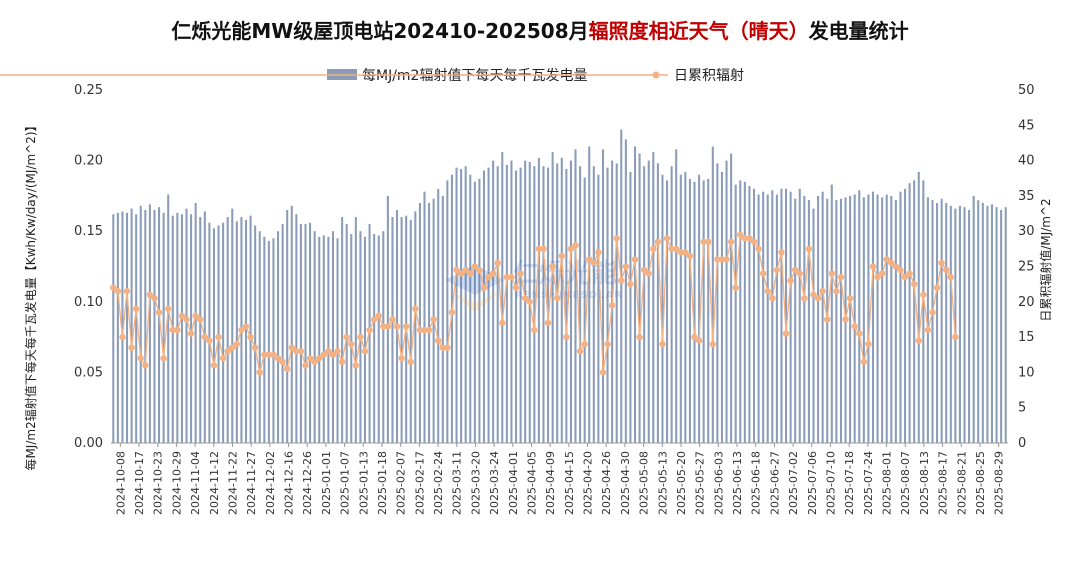  What do you see at coordinates (588, 483) in the screenshot?
I see `x-tick-label: 2025-04-20` at bounding box center [588, 483].